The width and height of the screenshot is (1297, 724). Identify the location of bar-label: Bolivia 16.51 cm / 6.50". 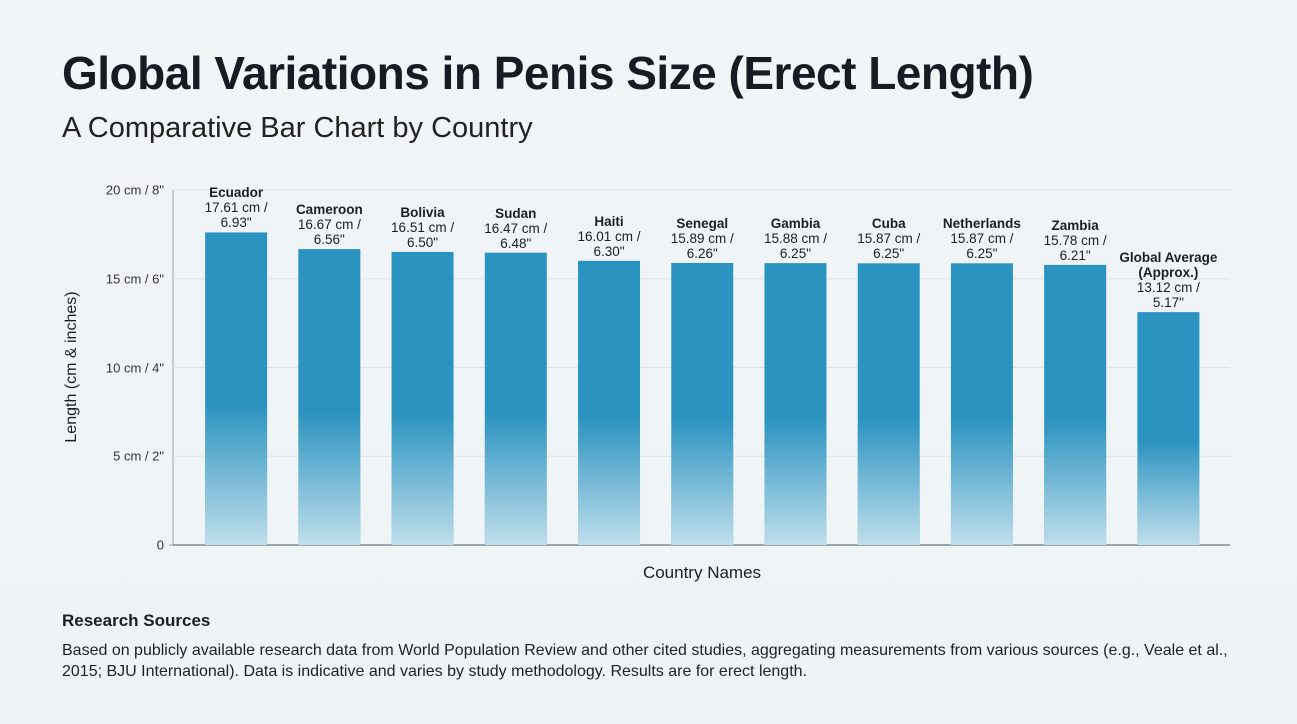
(423, 227).